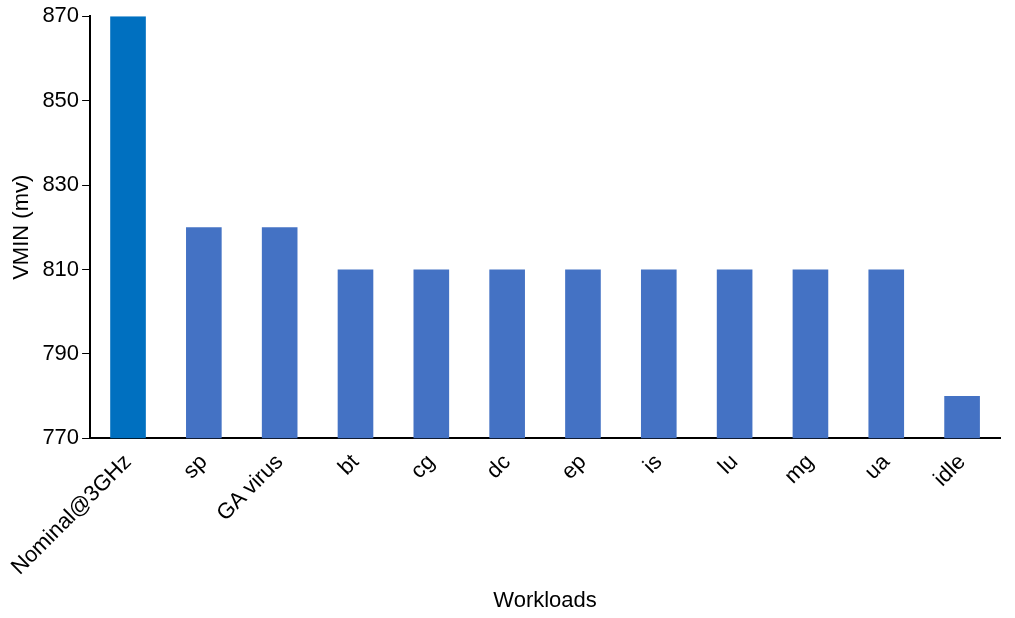 The width and height of the screenshot is (1015, 618). Describe the element at coordinates (61, 184) in the screenshot. I see `y-tick-label: 830` at that location.